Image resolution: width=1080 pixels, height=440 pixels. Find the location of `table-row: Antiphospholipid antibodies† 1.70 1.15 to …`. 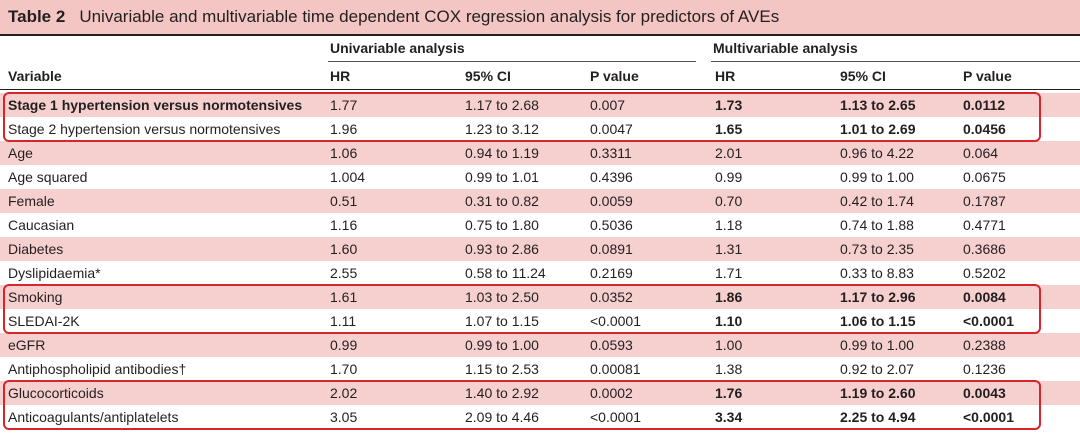

table-row: Antiphospholipid antibodies† 1.70 1.15 to … is located at coordinates (540, 369).